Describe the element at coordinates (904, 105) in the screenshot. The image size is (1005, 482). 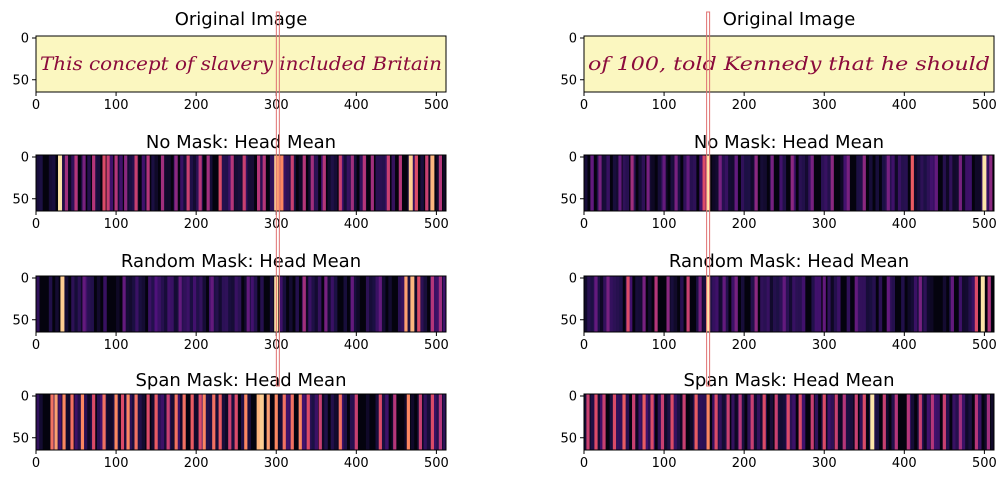
I see `x-tick-label: 400` at that location.